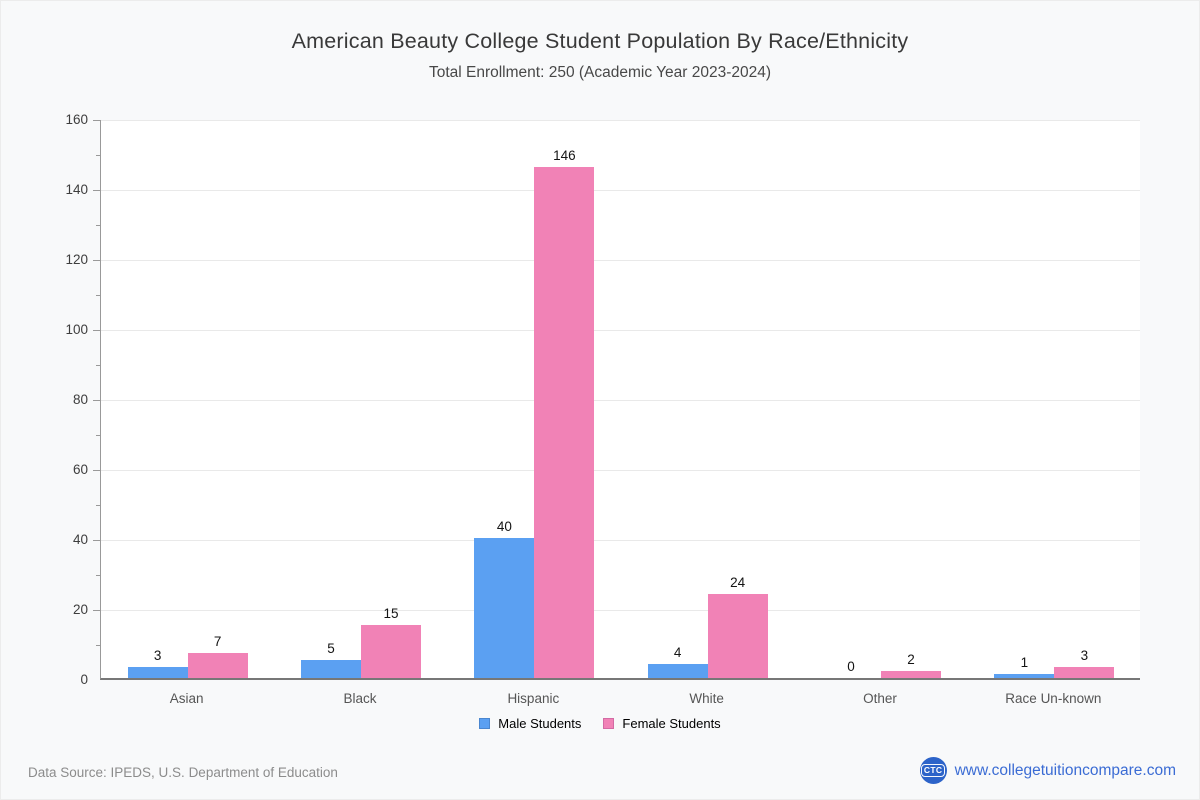  What do you see at coordinates (1065, 770) in the screenshot?
I see `website-url: www.collegetuitioncompare.com` at bounding box center [1065, 770].